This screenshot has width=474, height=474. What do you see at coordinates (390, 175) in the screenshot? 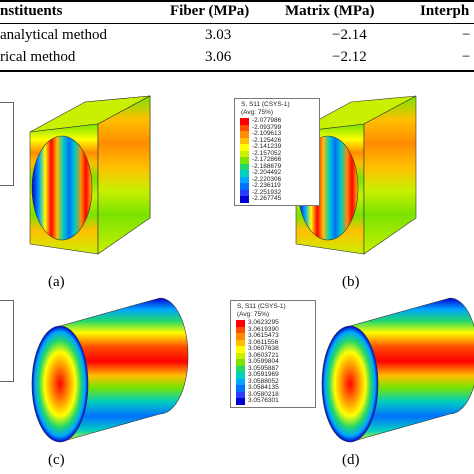
I see `cube-b-right-face` at bounding box center [390, 175].